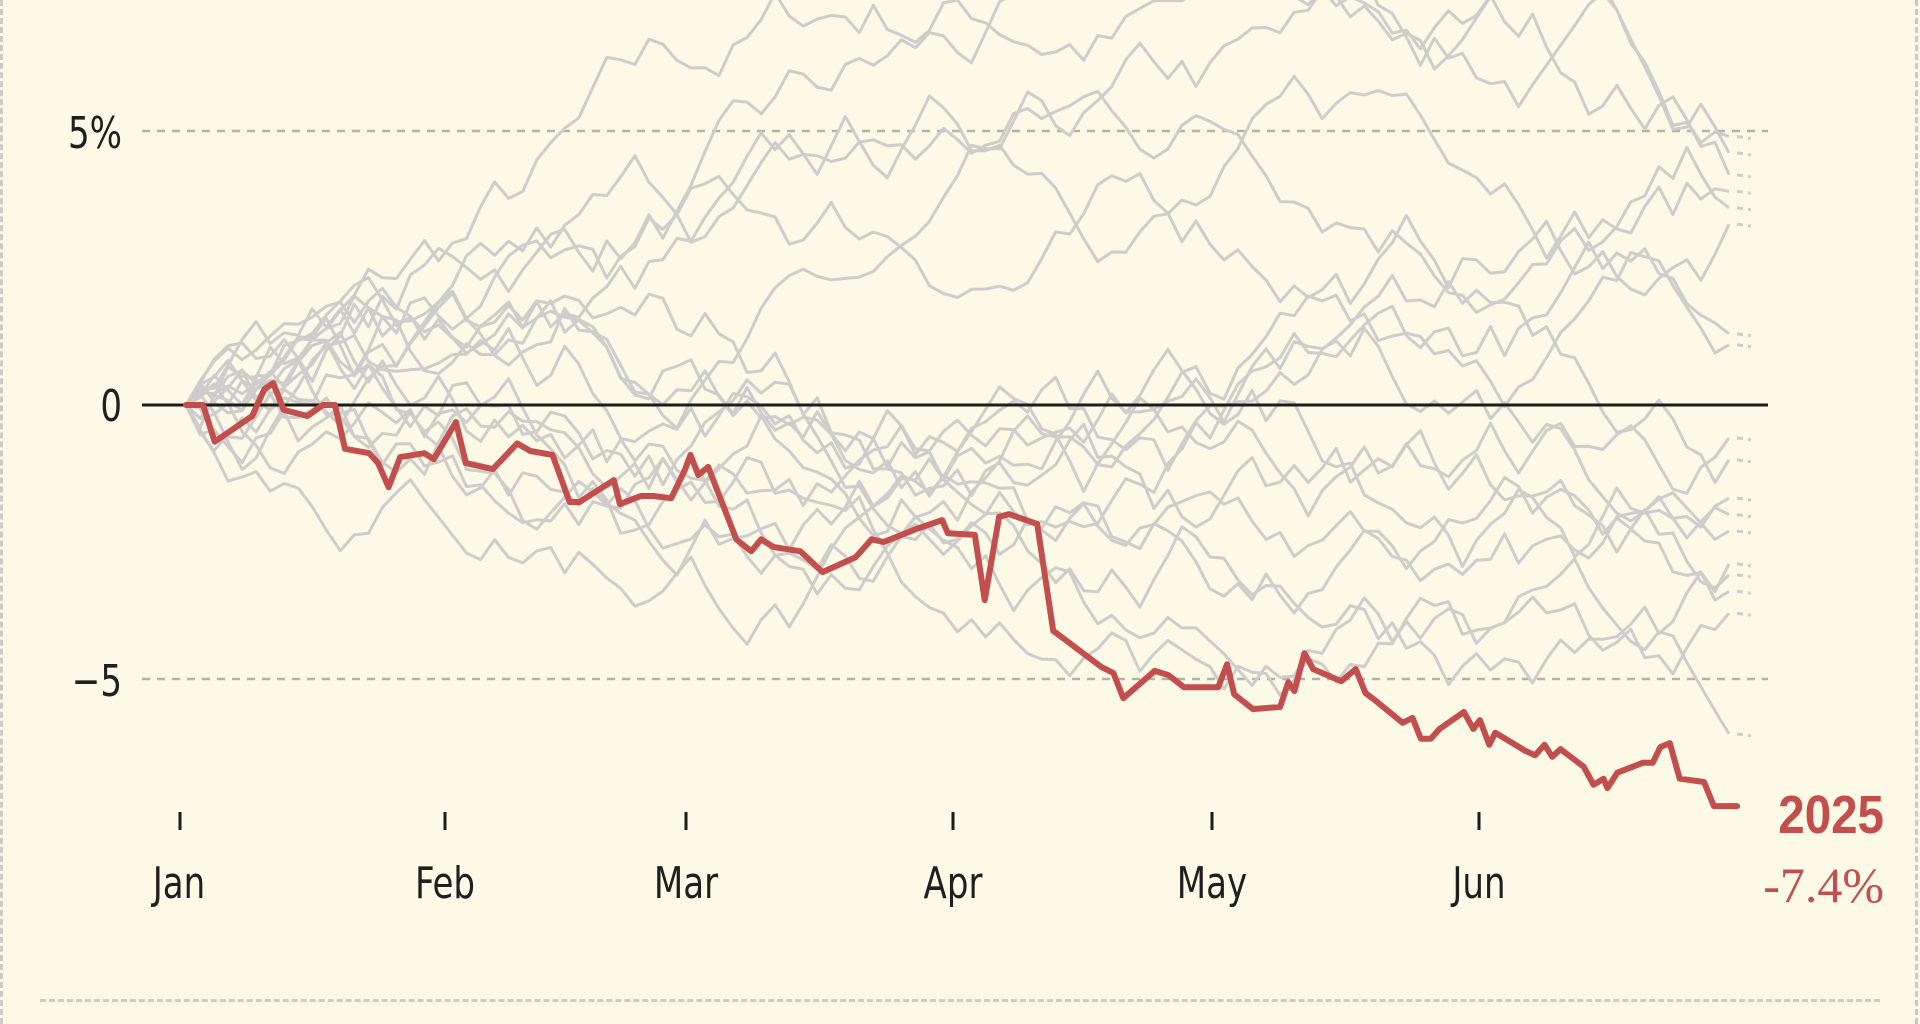 This screenshot has height=1024, width=1920. I want to click on y-label-0: 0, so click(111, 406).